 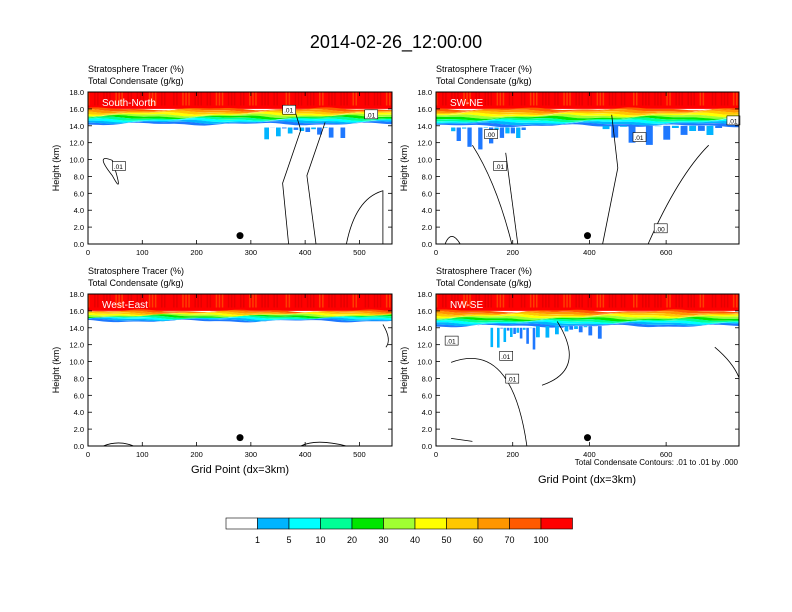 I want to click on y-tick-label: 0.0, so click(x=79, y=446).